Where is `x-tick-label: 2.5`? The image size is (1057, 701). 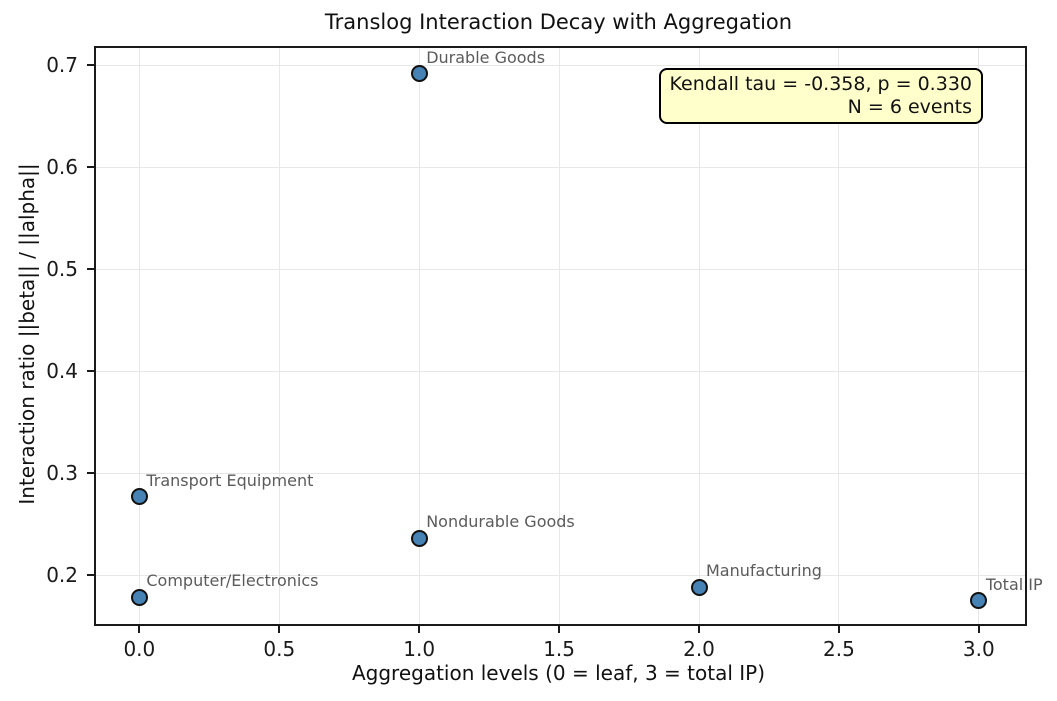 x-tick-label: 2.5 is located at coordinates (839, 649).